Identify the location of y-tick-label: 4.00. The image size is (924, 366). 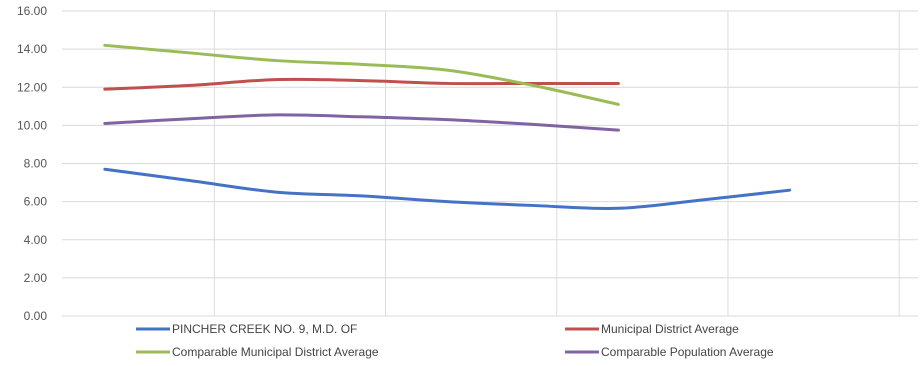
(36, 240).